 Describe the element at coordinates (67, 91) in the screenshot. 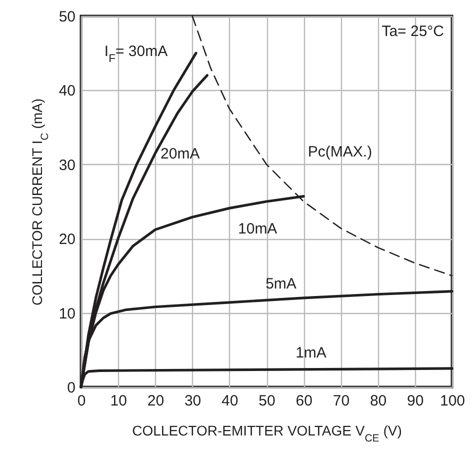

I see `y-tick-label: 40` at that location.